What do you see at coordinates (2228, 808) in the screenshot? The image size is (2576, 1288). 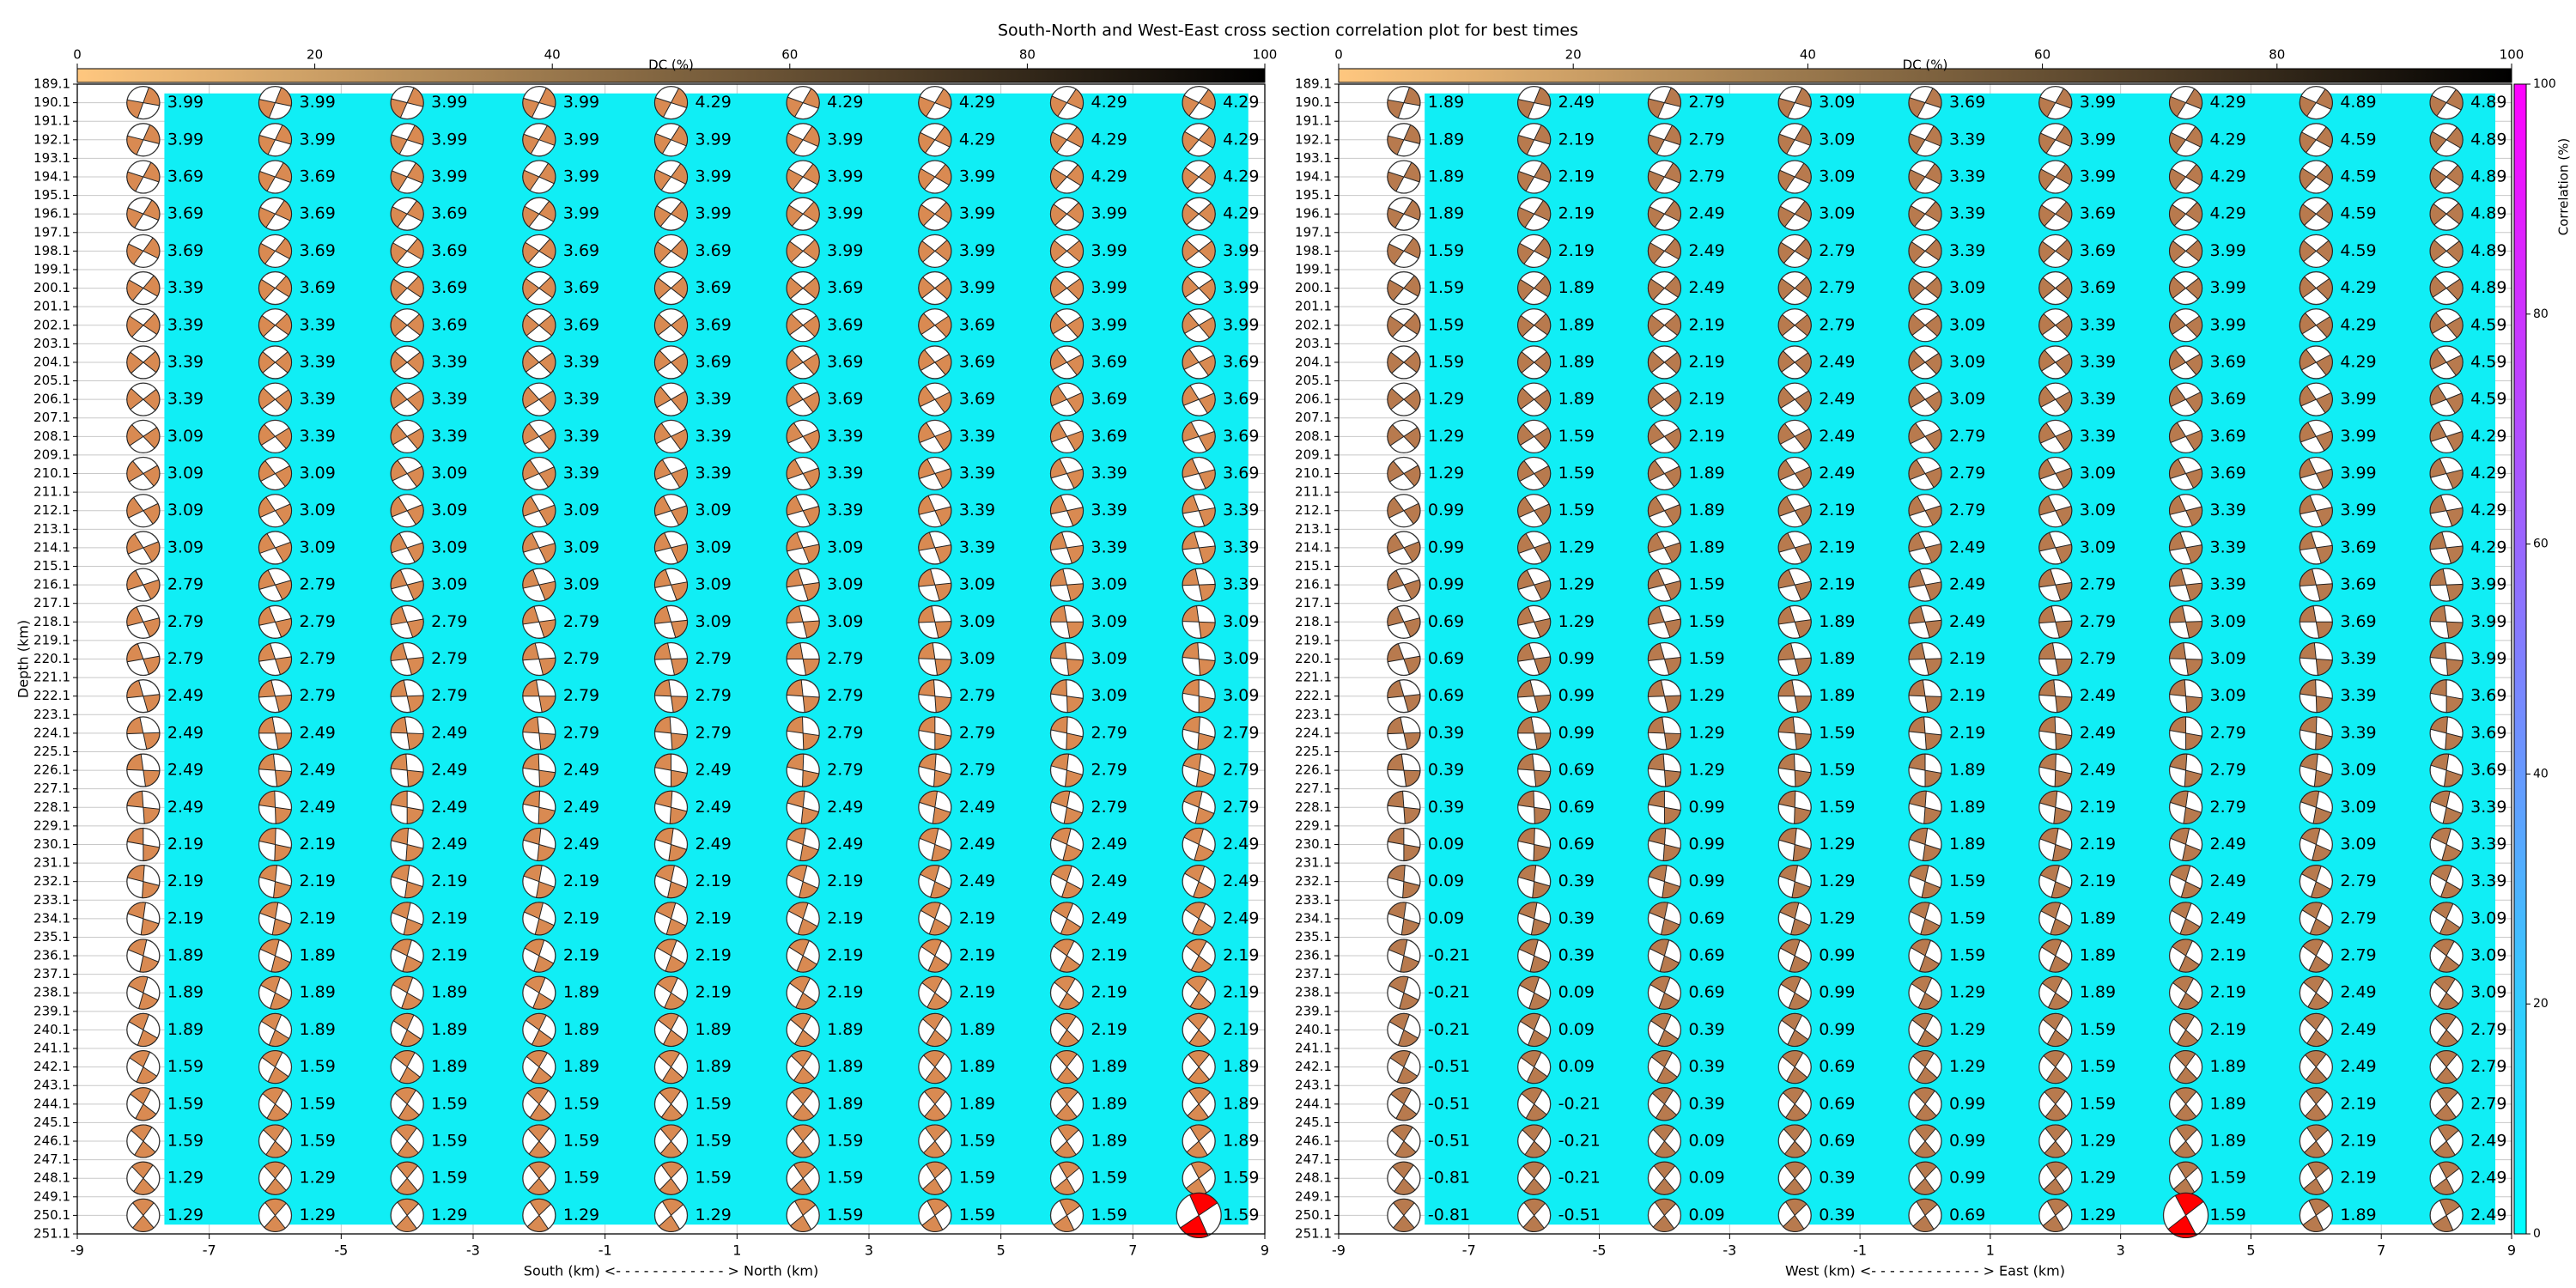 I see `time-label: 2.79` at bounding box center [2228, 808].